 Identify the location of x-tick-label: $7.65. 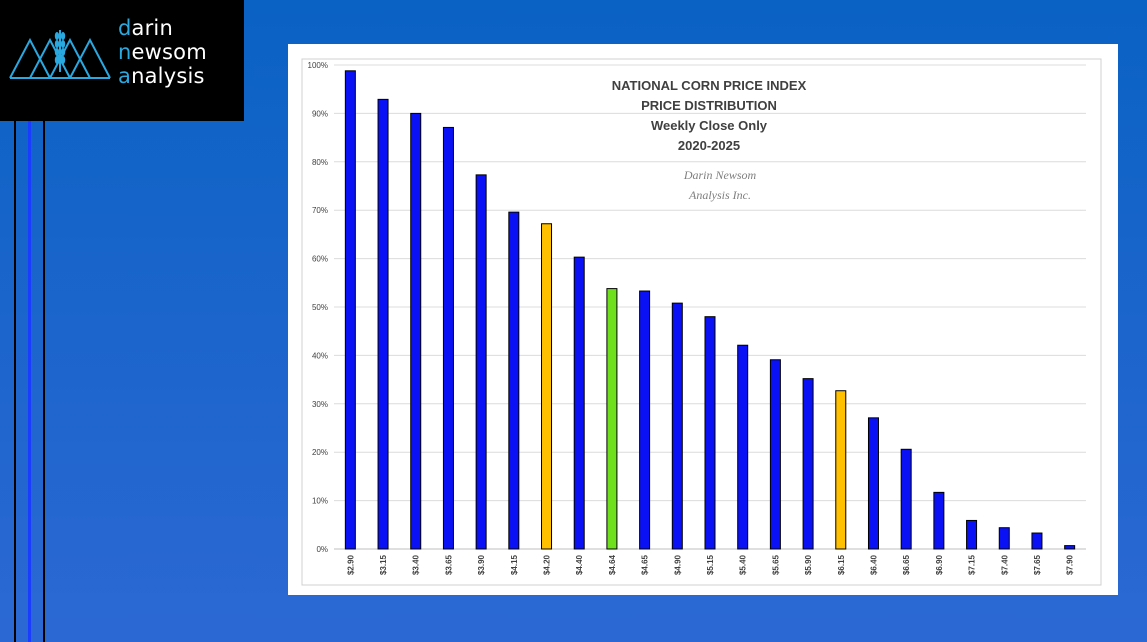
(1037, 564).